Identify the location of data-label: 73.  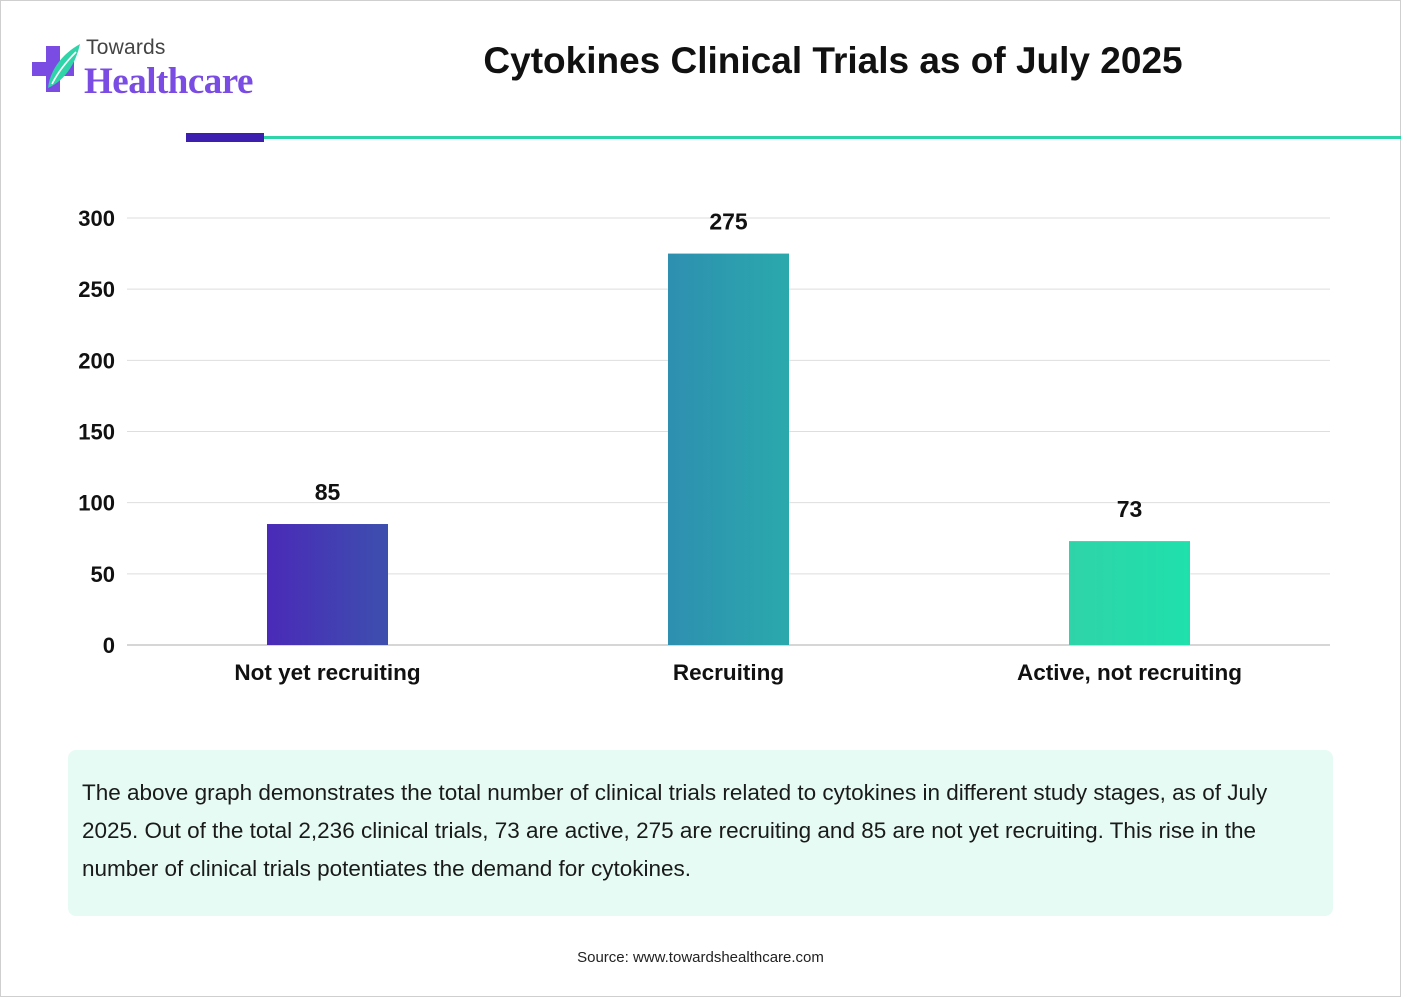
(1130, 509).